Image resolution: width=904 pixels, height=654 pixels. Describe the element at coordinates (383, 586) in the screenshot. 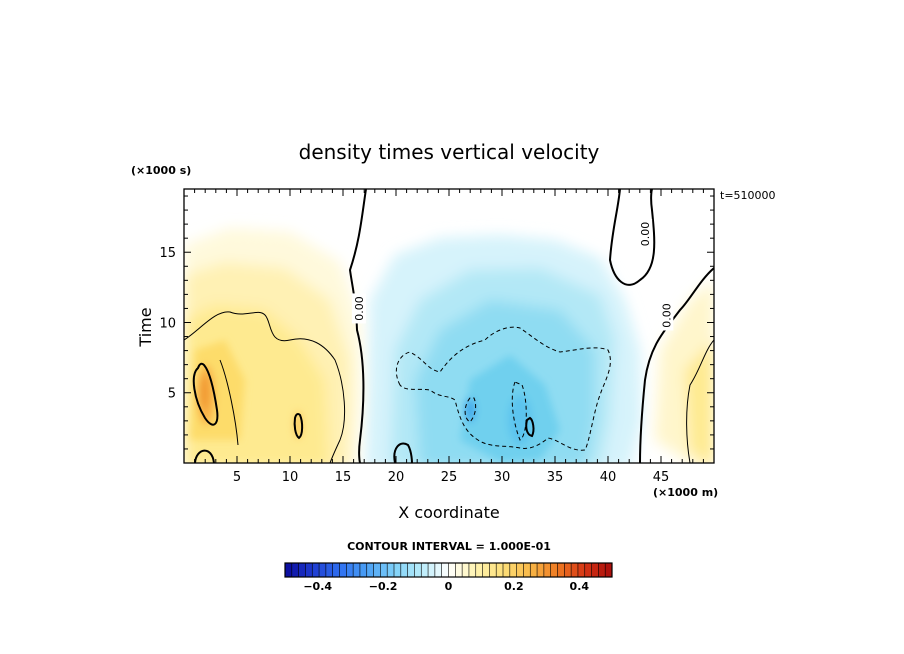

I see `colorbar-tick-label: −0.2` at that location.